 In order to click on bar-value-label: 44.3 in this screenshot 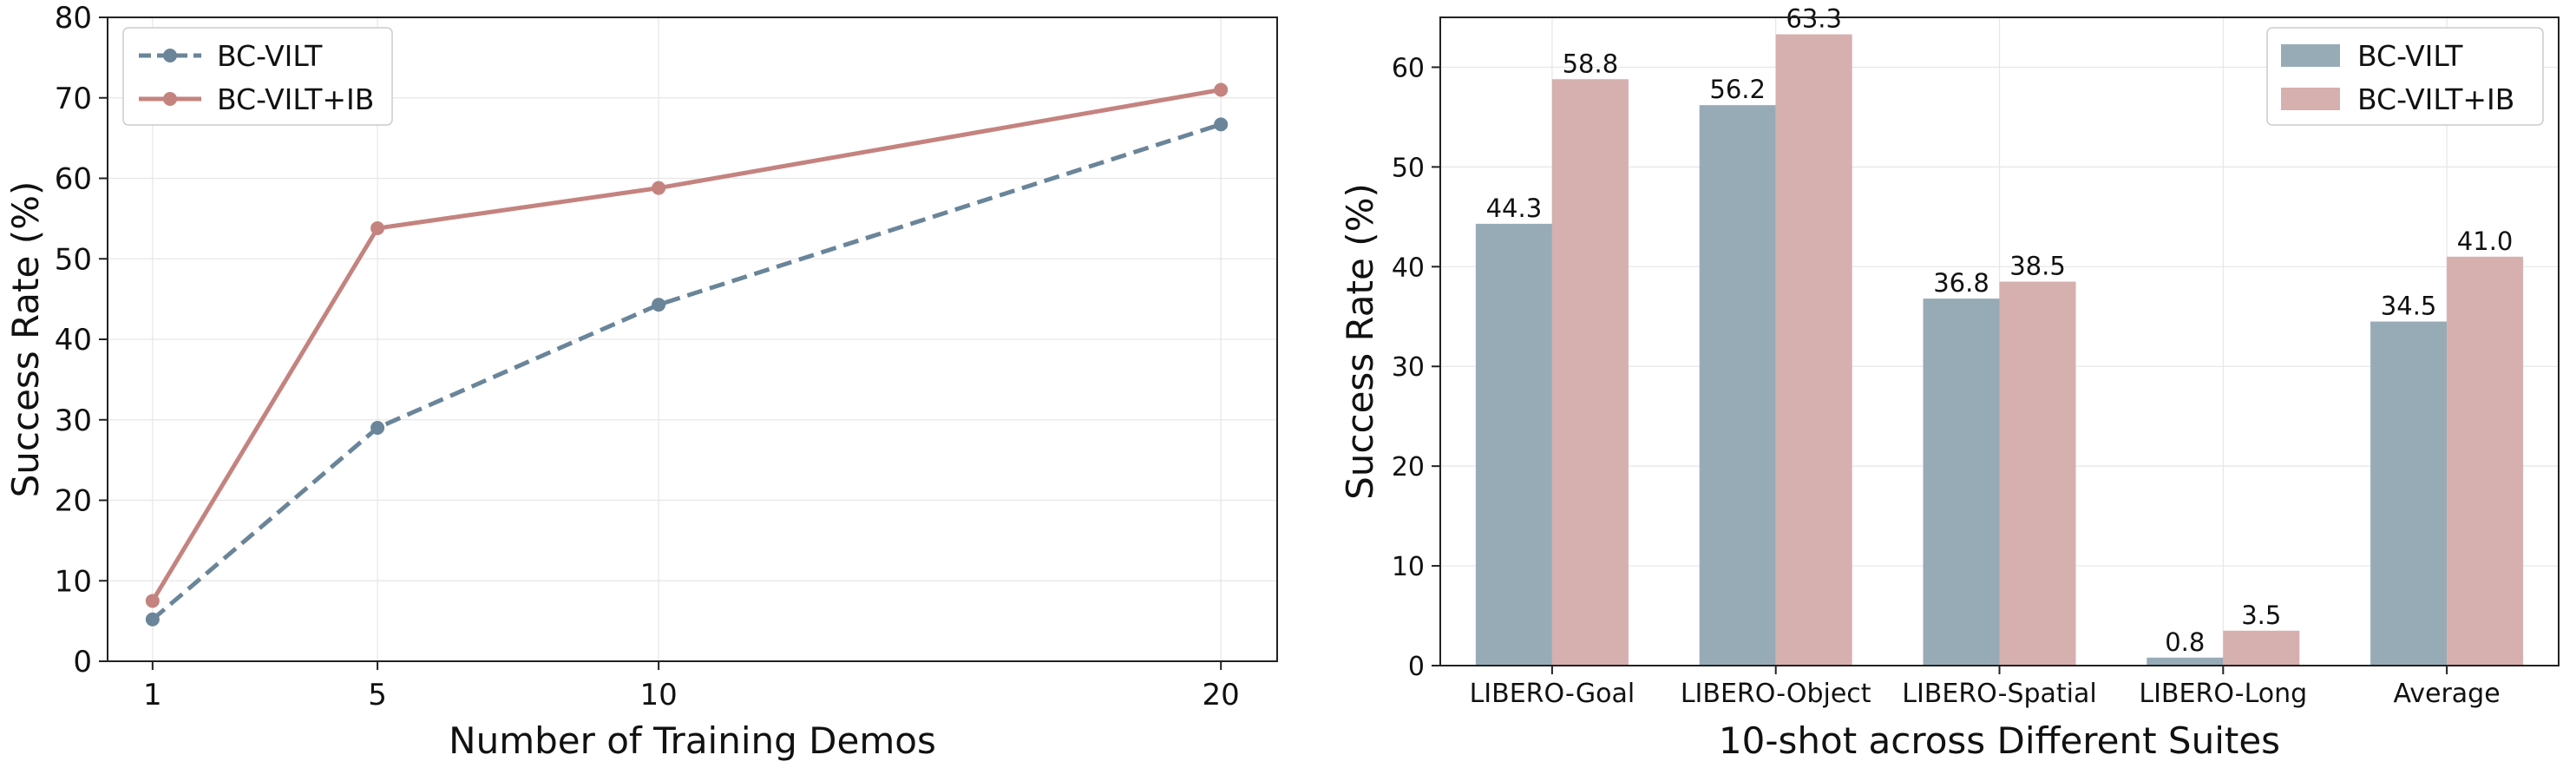, I will do `click(1514, 208)`.